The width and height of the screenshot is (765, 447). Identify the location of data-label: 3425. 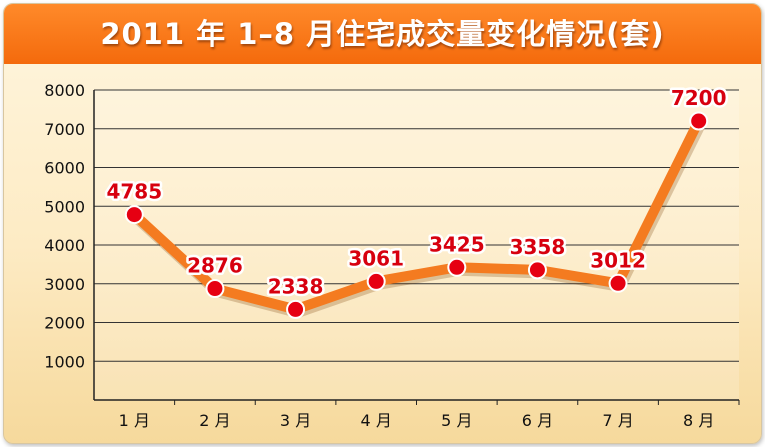
(457, 244).